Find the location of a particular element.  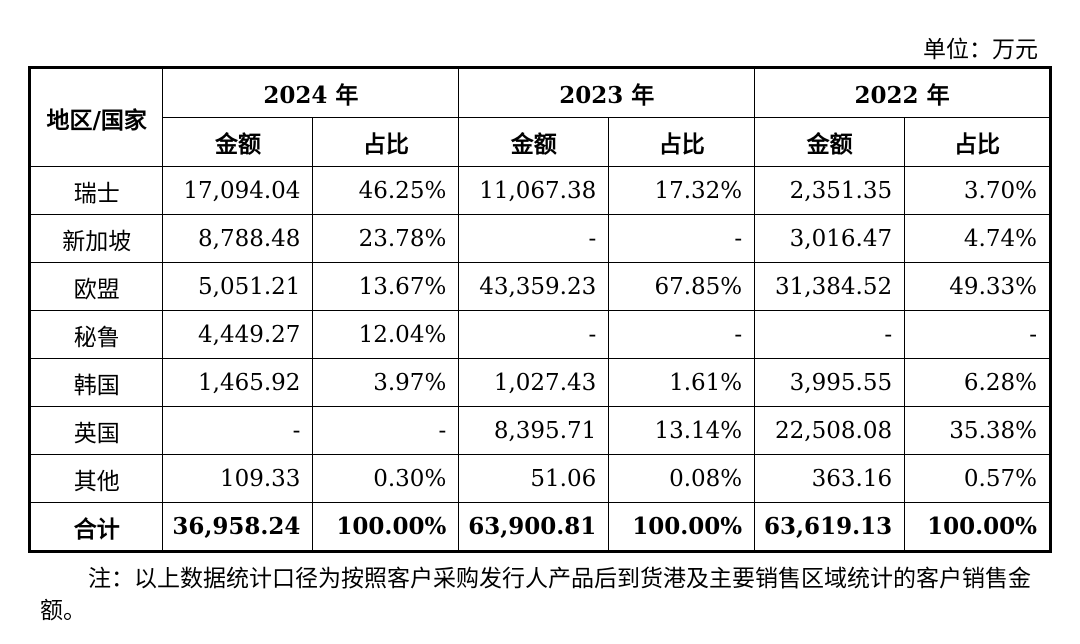

ratio-cell: 46.25% is located at coordinates (386, 190).